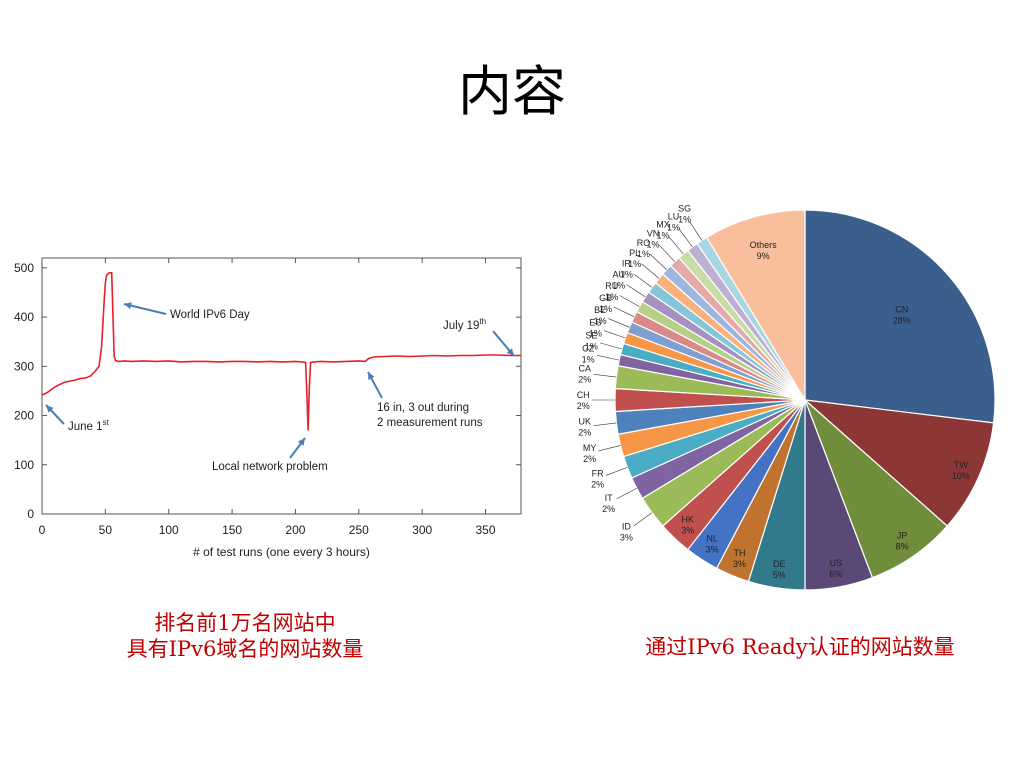 This screenshot has width=1024, height=768. Describe the element at coordinates (611, 286) in the screenshot. I see `pie-label: RU` at that location.